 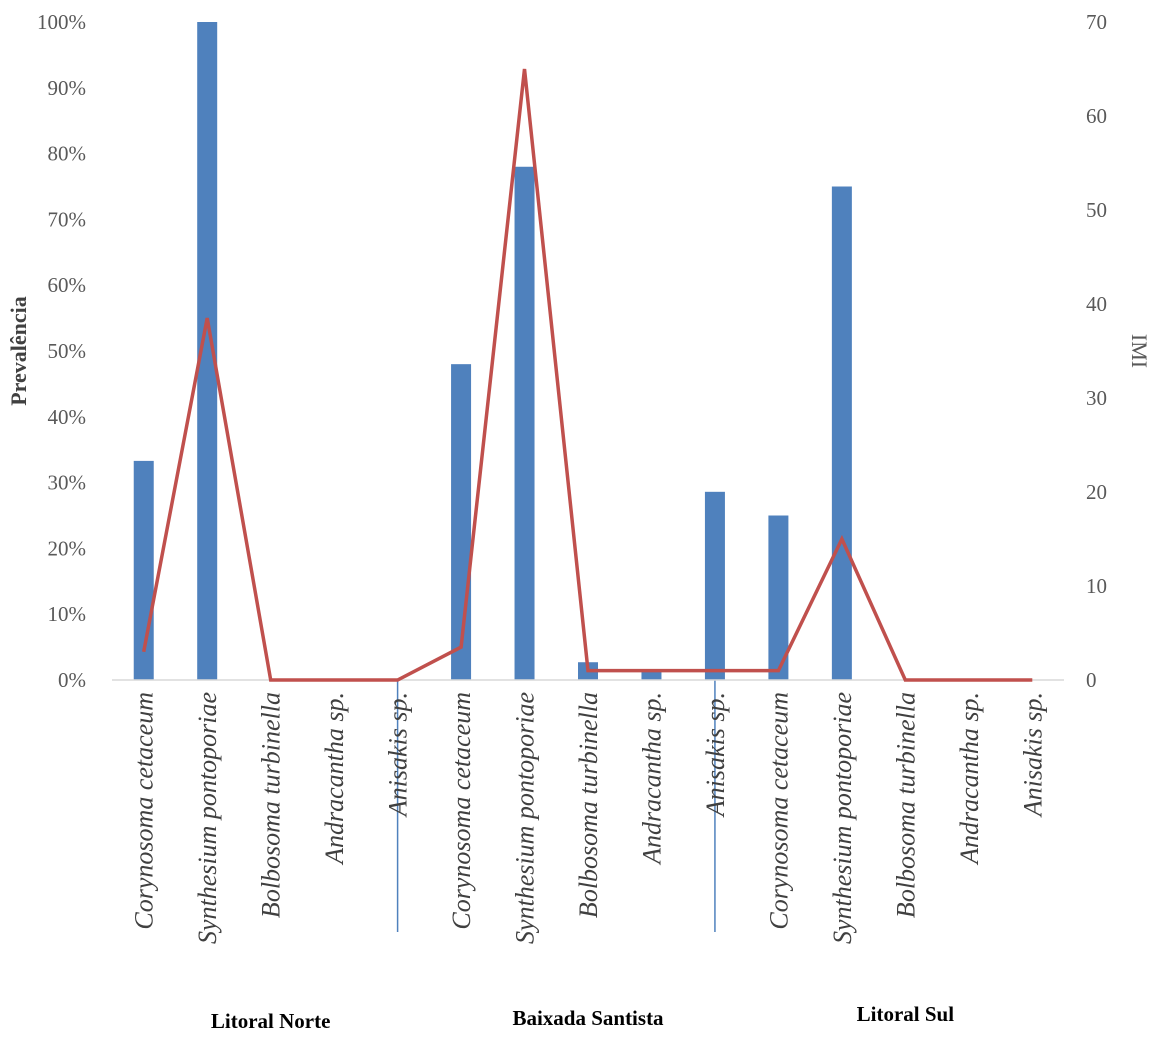 I want to click on y2-axis-title: IMI, so click(x=1139, y=351).